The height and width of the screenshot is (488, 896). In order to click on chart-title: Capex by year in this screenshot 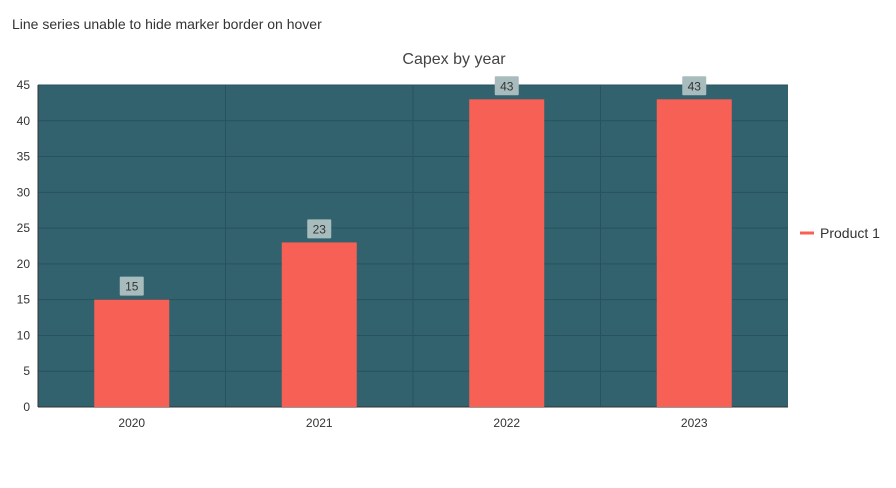, I will do `click(454, 59)`.